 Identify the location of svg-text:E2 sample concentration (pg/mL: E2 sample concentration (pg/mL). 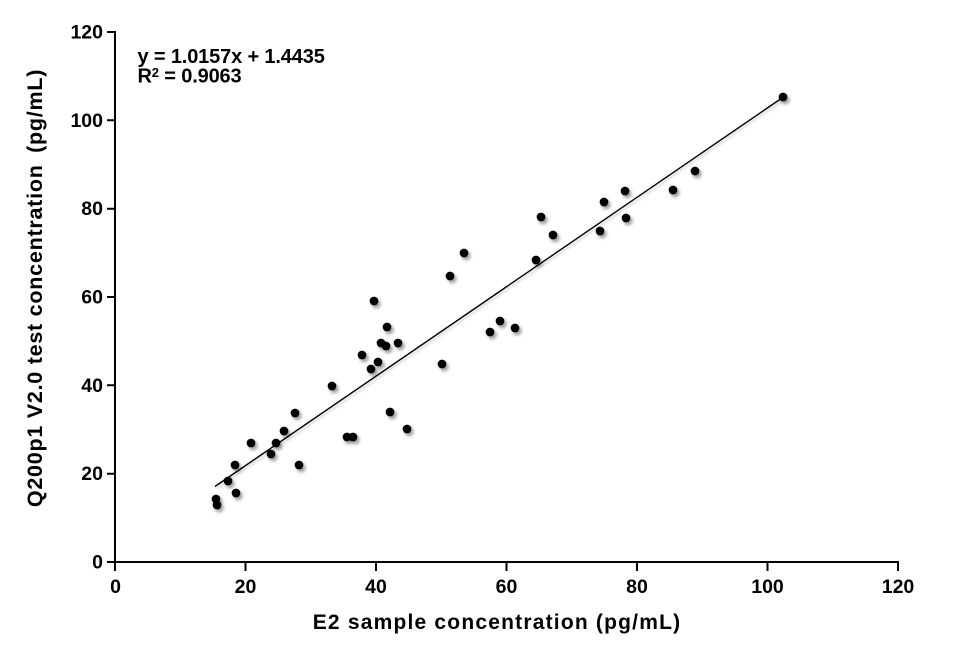
(497, 622).